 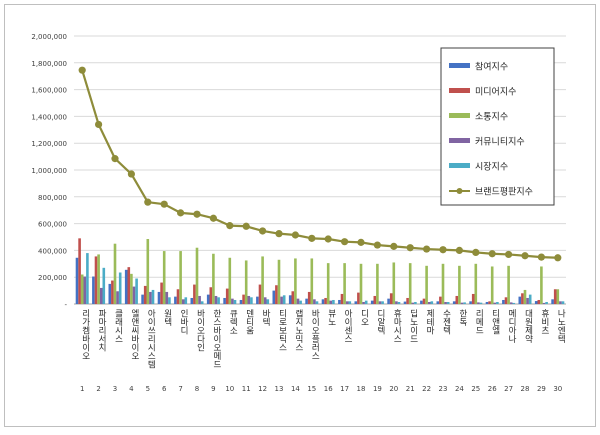 I want to click on x-category-label: 클래시스, so click(x=118, y=326).